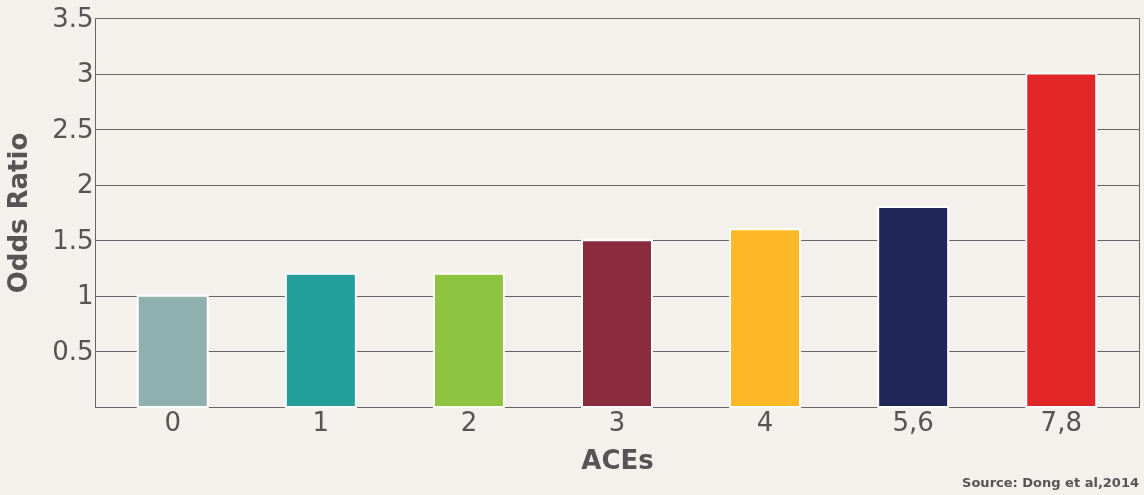  What do you see at coordinates (321, 421) in the screenshot?
I see `x-tick-label: 1` at bounding box center [321, 421].